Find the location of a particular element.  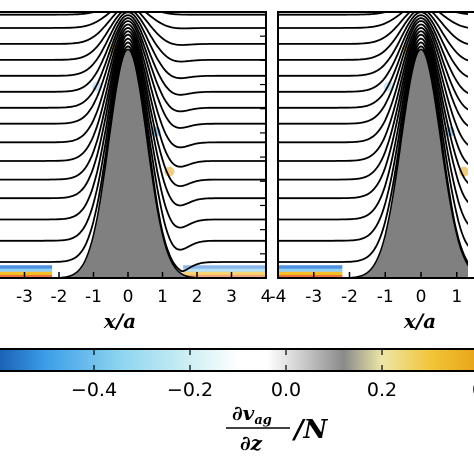

x-tick-label: 4 is located at coordinates (266, 297).